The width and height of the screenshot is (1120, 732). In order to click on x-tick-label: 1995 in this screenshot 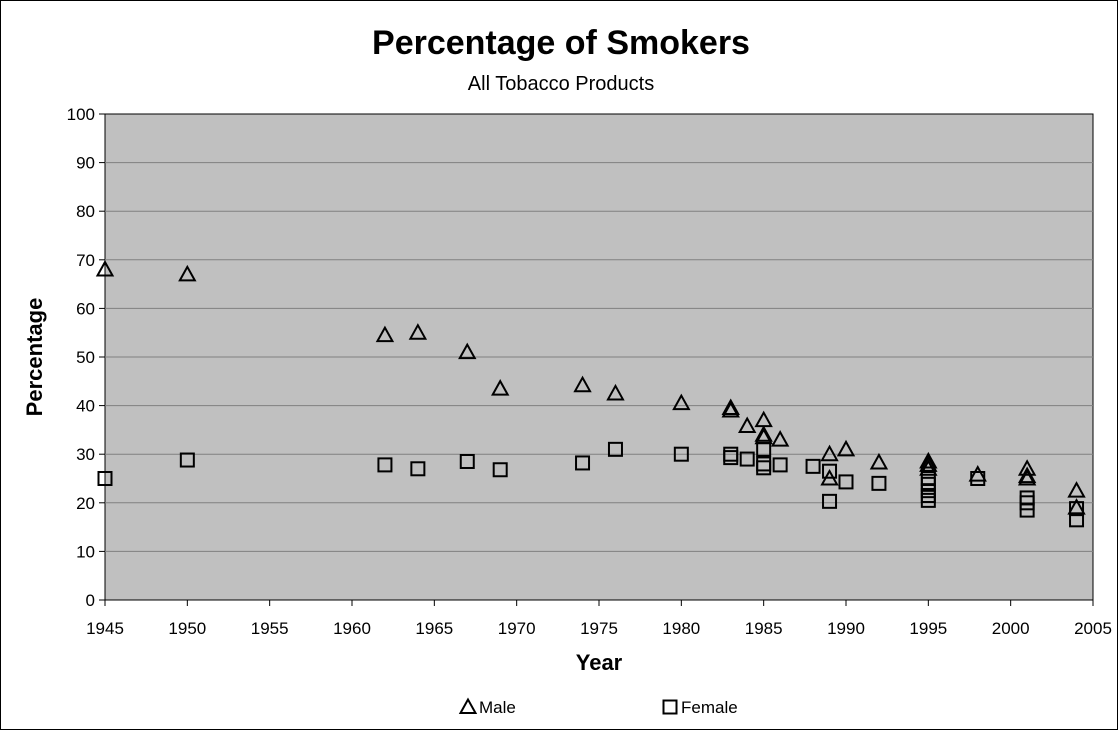, I will do `click(928, 628)`.